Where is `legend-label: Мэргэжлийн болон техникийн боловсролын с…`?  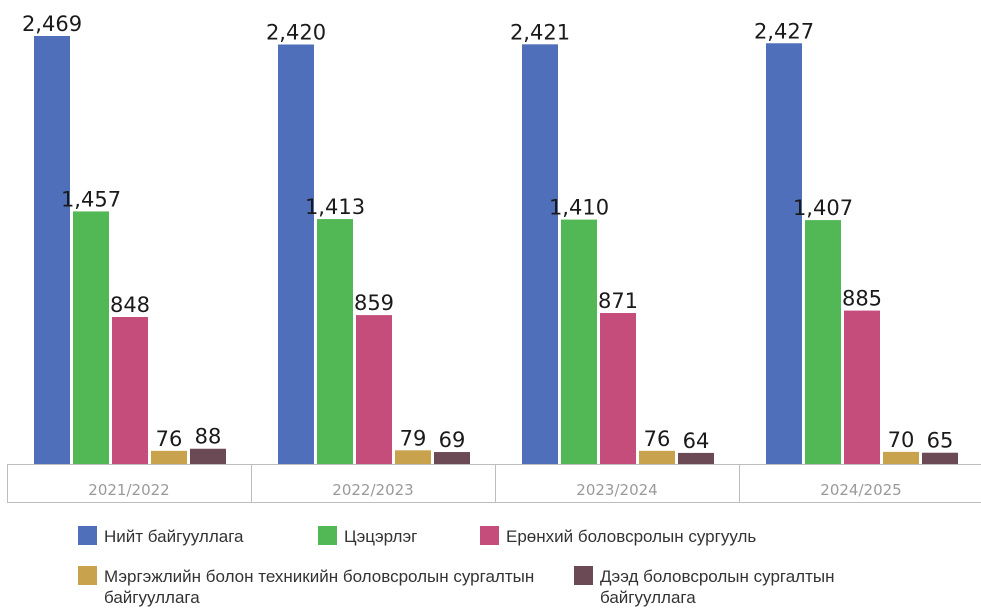
legend-label: Мэргэжлийн болон техникийн боловсролын с… is located at coordinates (319, 587).